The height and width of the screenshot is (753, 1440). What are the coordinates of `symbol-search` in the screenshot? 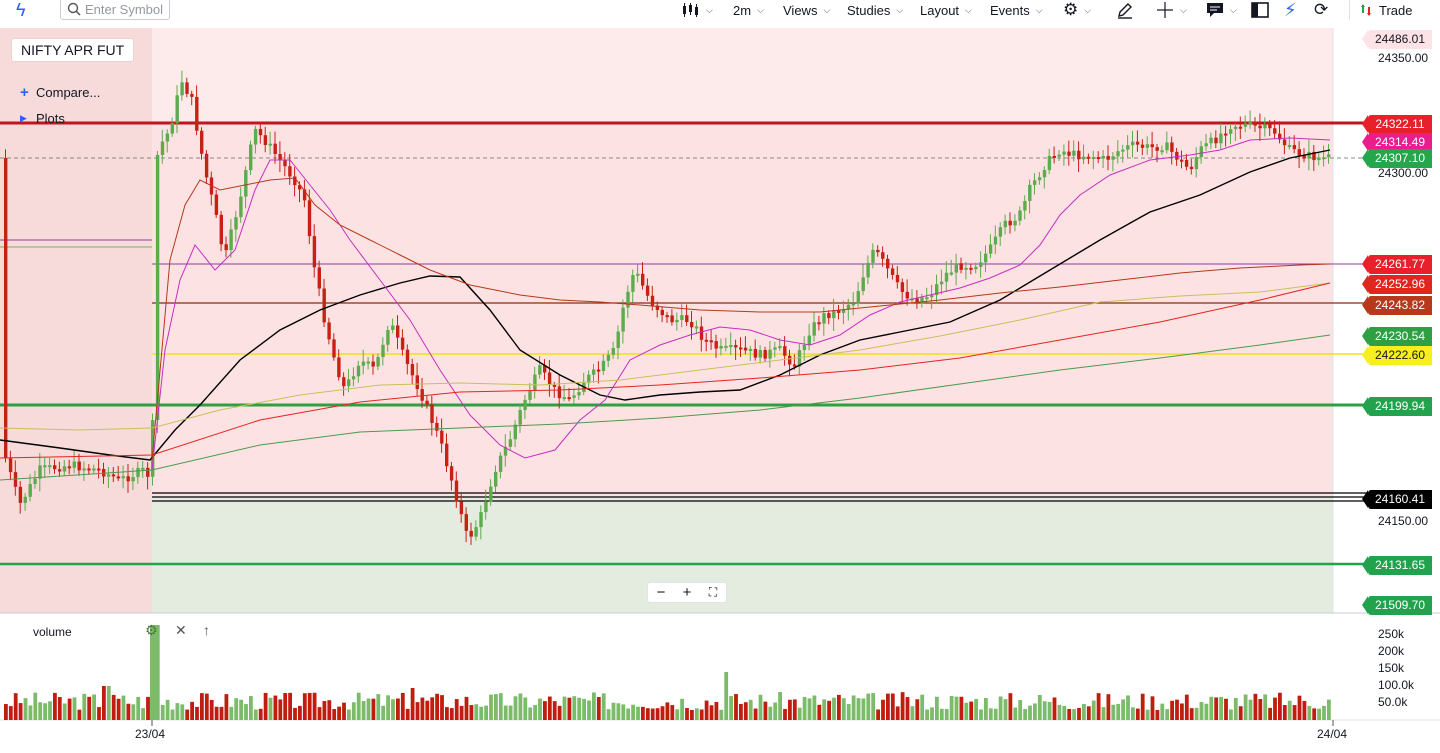 It's located at (115, 10).